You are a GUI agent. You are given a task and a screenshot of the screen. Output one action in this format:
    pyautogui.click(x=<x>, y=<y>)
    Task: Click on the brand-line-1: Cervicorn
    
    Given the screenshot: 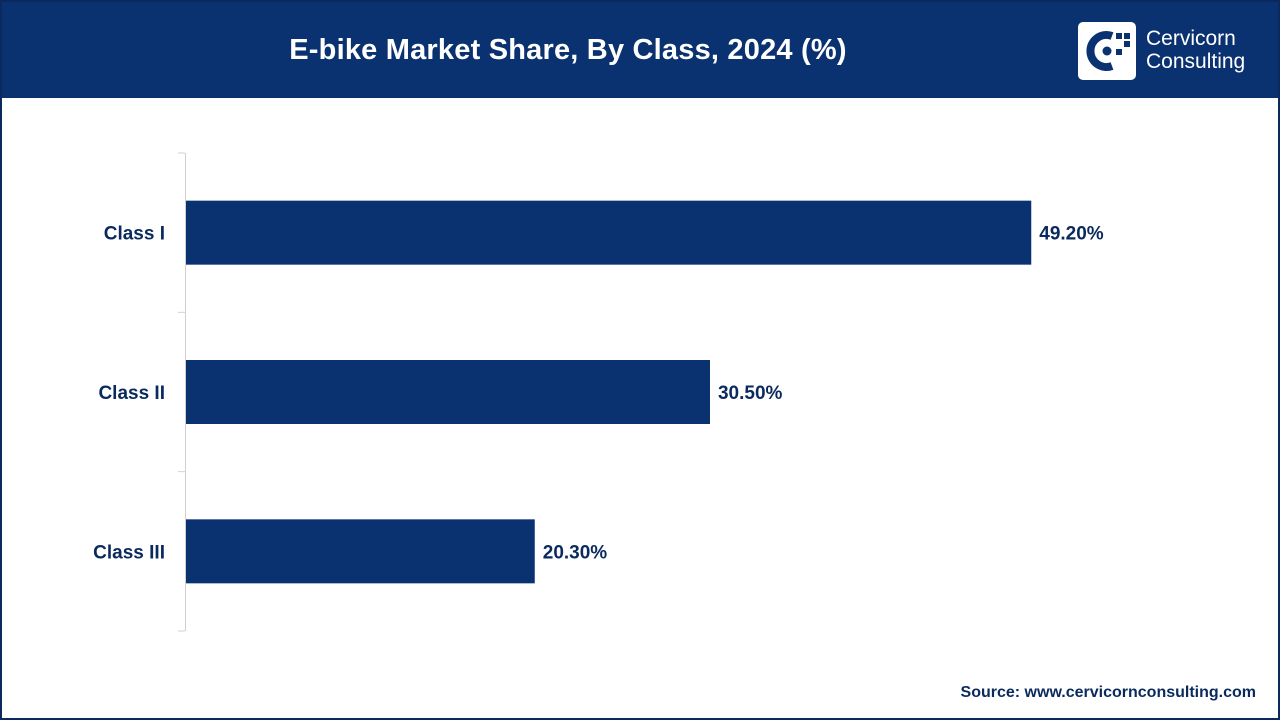 What is the action you would take?
    pyautogui.click(x=1191, y=38)
    